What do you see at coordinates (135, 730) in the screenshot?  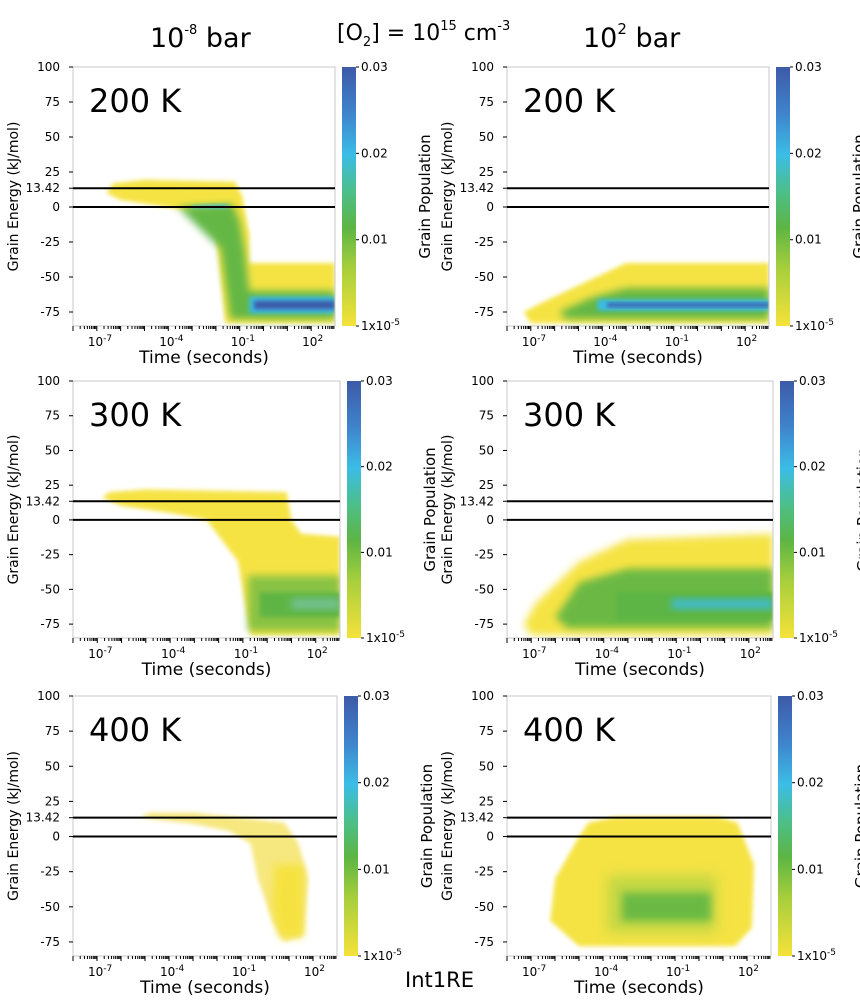 I see `temperature-label: 400 K` at bounding box center [135, 730].